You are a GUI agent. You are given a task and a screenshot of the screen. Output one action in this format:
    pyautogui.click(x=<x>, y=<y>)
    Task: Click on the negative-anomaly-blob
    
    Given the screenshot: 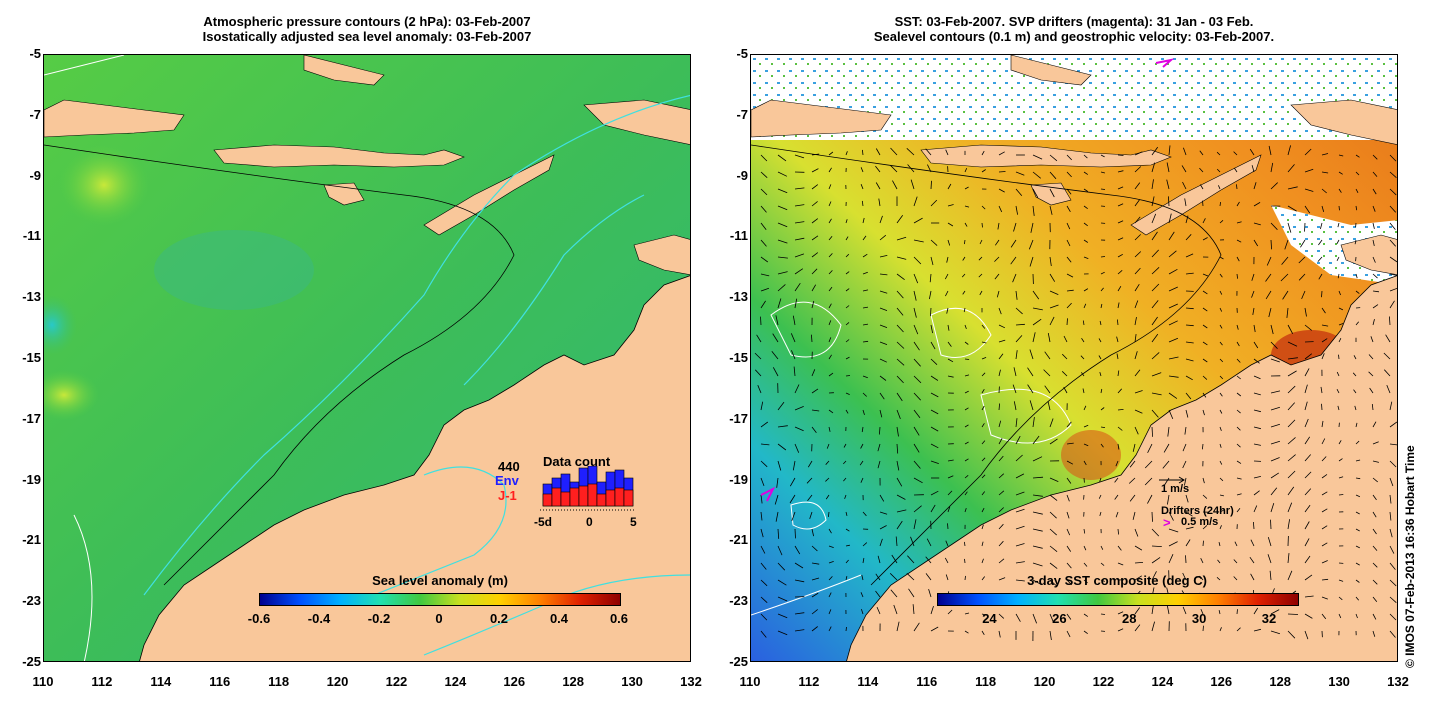 What is the action you would take?
    pyautogui.click(x=234, y=270)
    